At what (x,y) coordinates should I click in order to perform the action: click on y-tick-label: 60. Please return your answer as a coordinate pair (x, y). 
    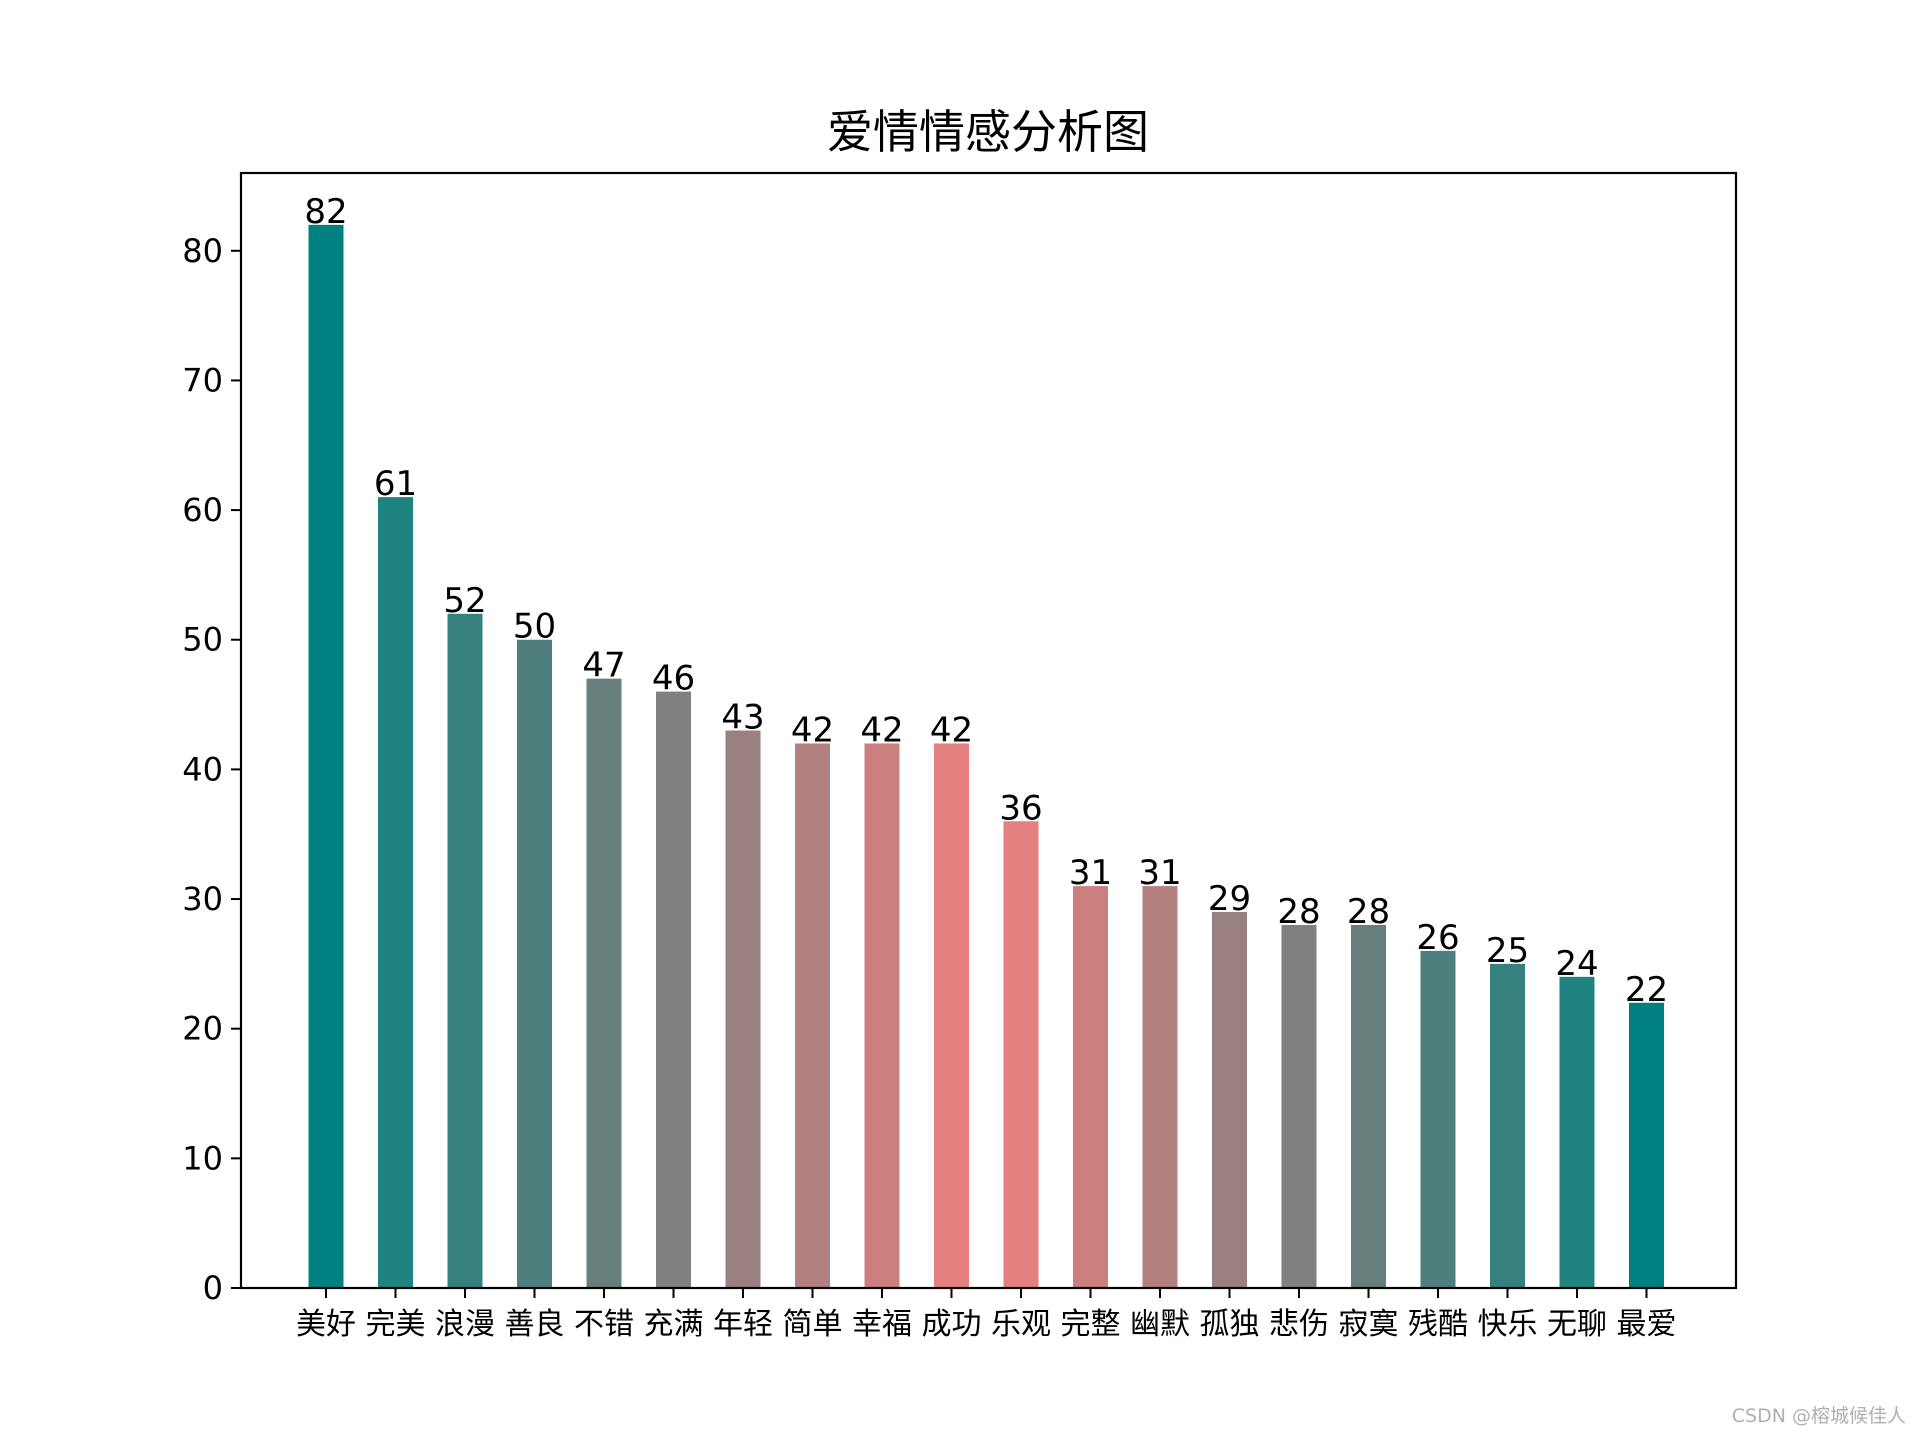
    Looking at the image, I should click on (202, 510).